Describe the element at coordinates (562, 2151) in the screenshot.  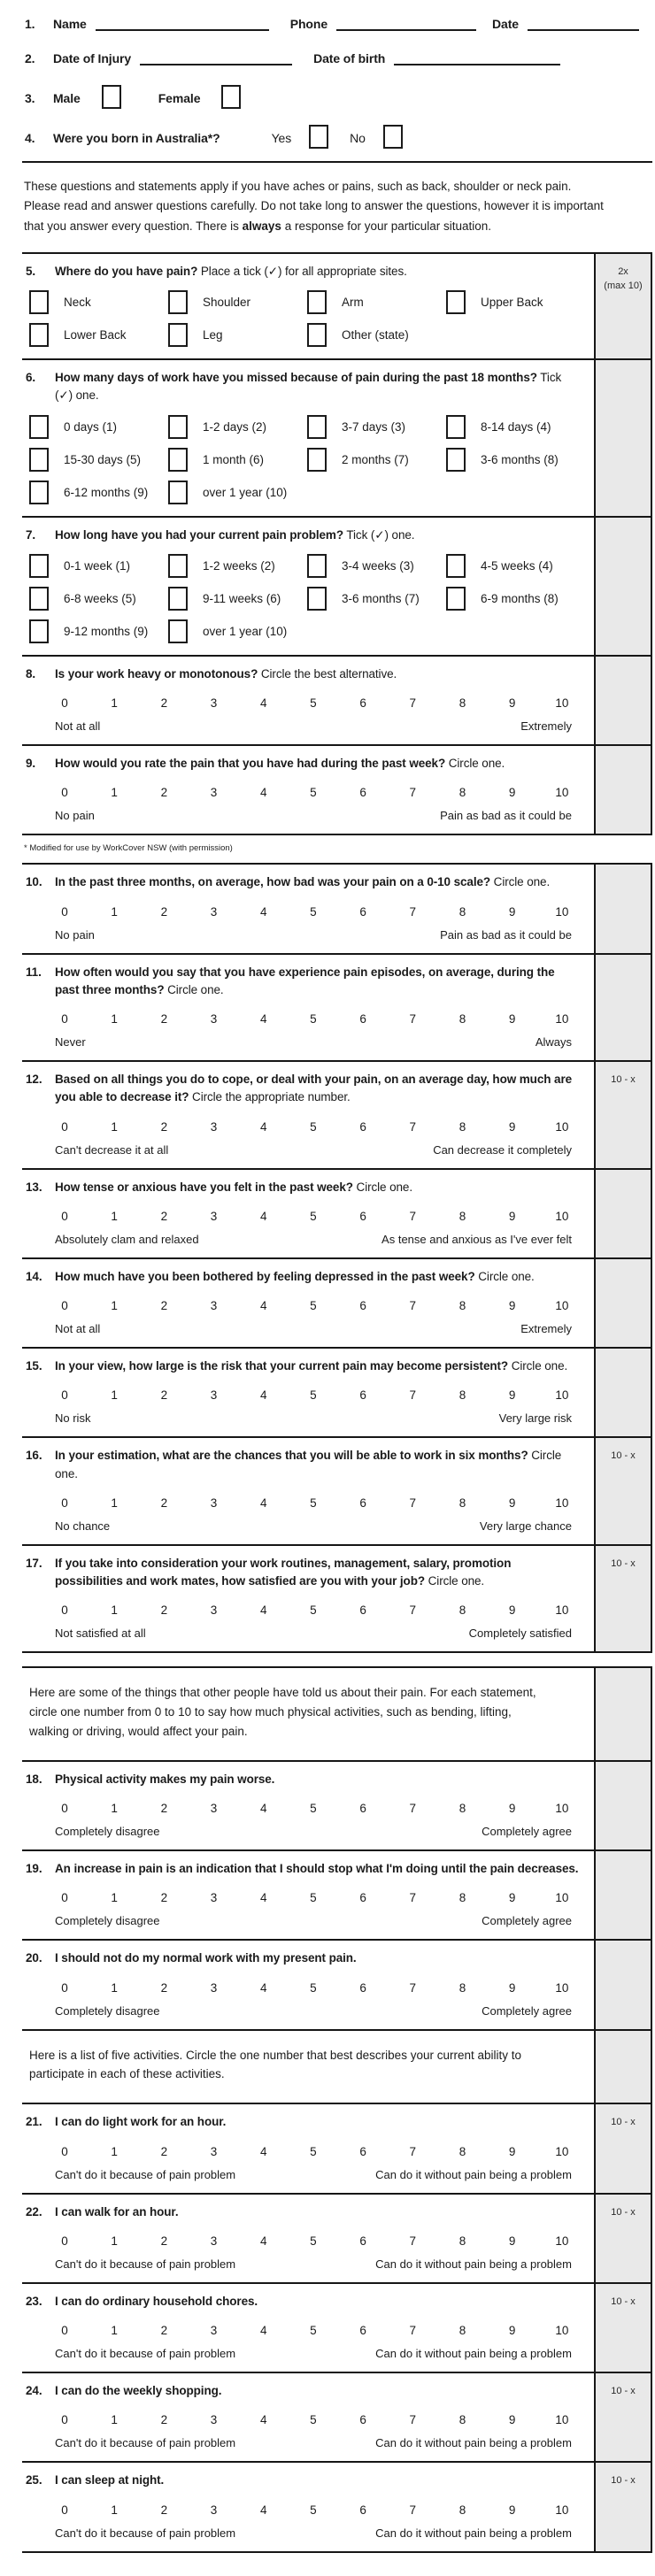
I see `q21-scale-10: 10` at that location.